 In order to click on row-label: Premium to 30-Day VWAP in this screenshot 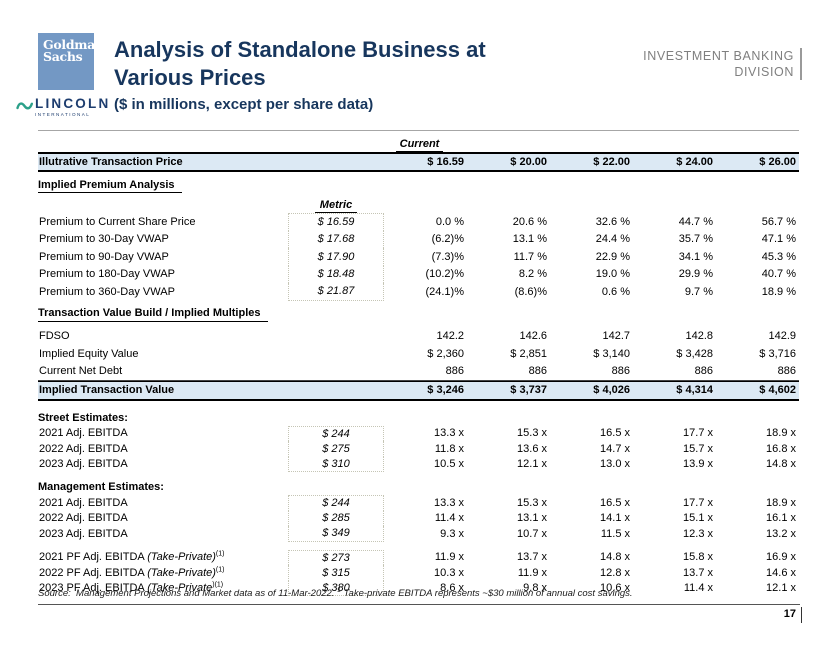, I will do `click(163, 239)`.